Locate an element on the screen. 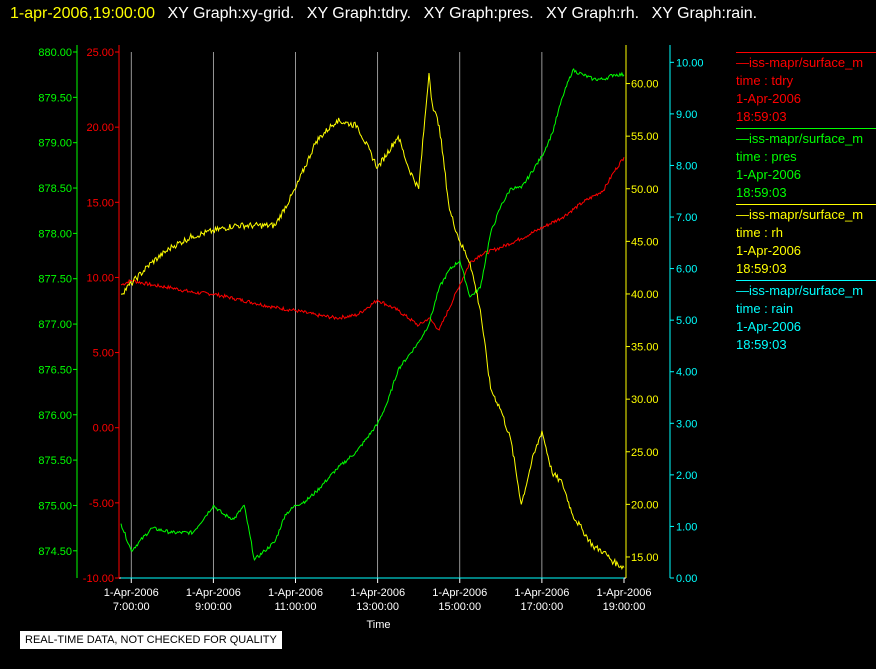  quality-notice: REAL-TIME DATA, NOT CHECKED FOR QUALITY is located at coordinates (151, 640).